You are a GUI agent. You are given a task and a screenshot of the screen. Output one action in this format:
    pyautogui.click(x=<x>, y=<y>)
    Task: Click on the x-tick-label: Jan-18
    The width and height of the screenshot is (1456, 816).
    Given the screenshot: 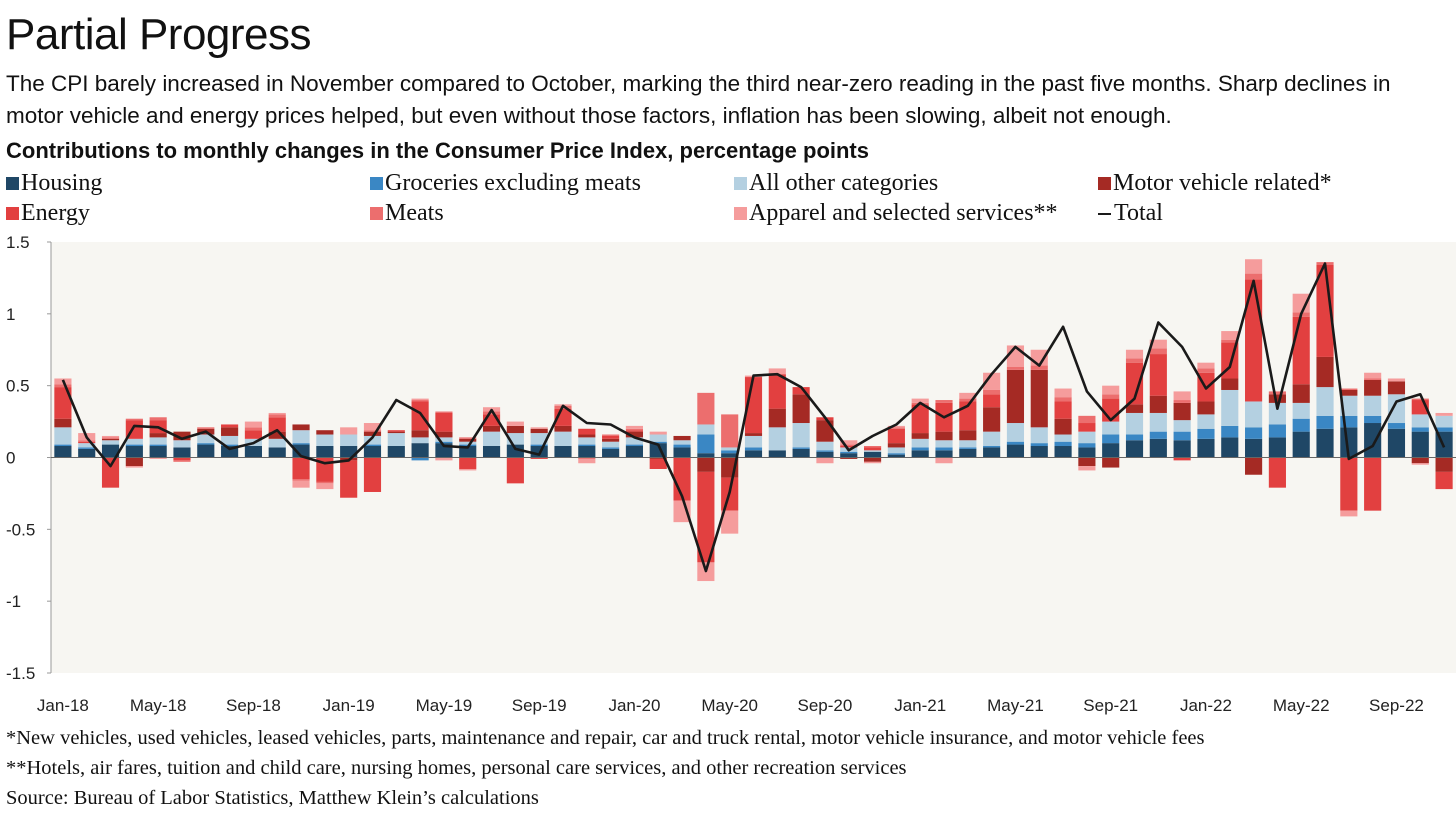 What is the action you would take?
    pyautogui.click(x=63, y=705)
    